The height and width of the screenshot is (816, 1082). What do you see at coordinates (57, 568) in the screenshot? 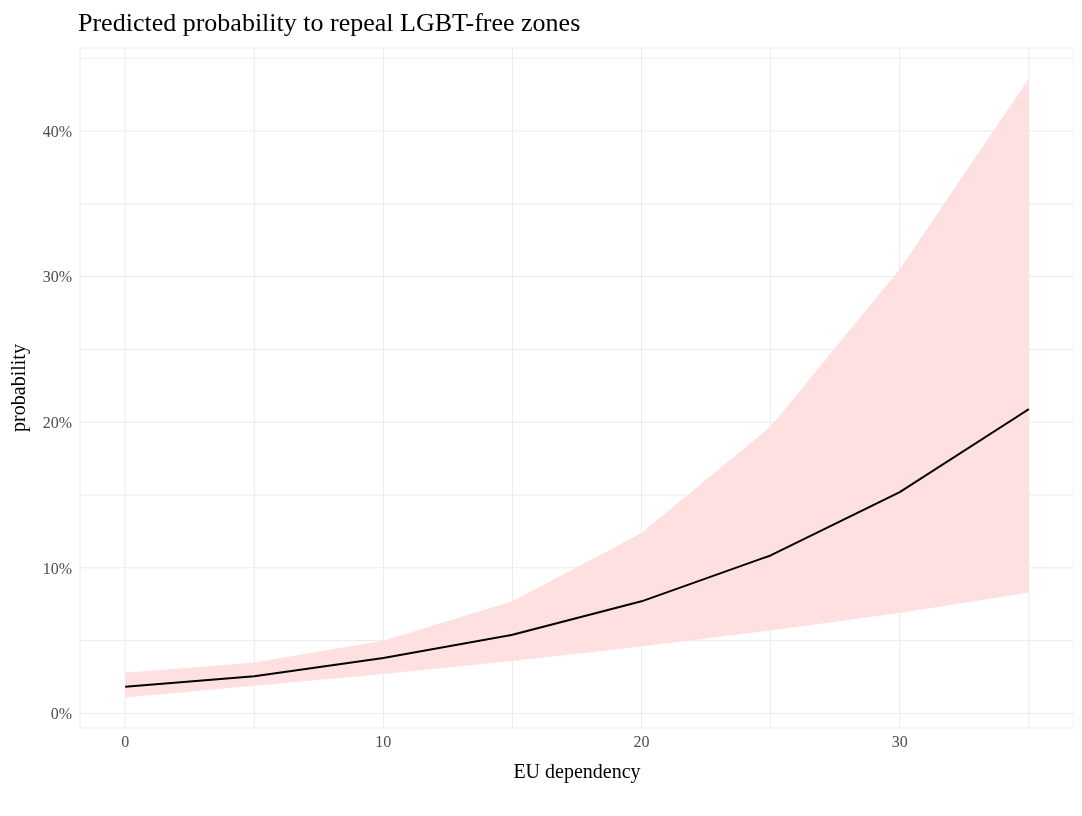
I see `y-tick-label: 10%` at bounding box center [57, 568].